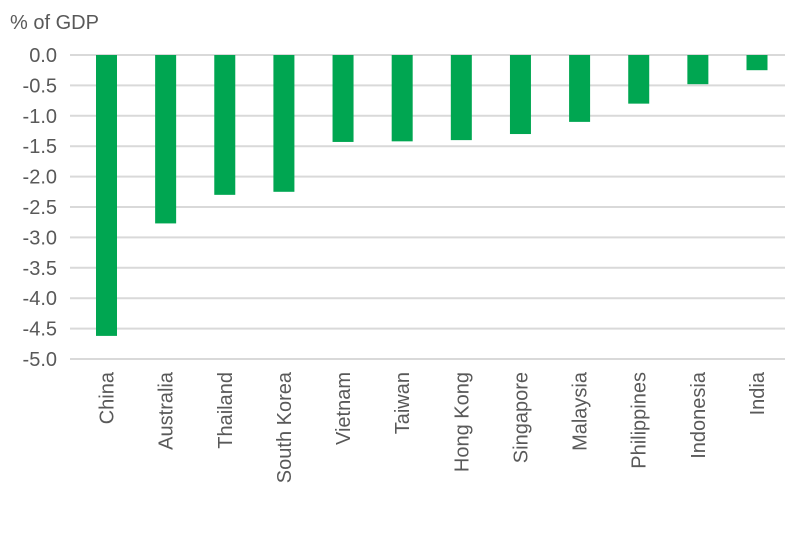 Image resolution: width=805 pixels, height=533 pixels. I want to click on x-tick-label: India, so click(758, 393).